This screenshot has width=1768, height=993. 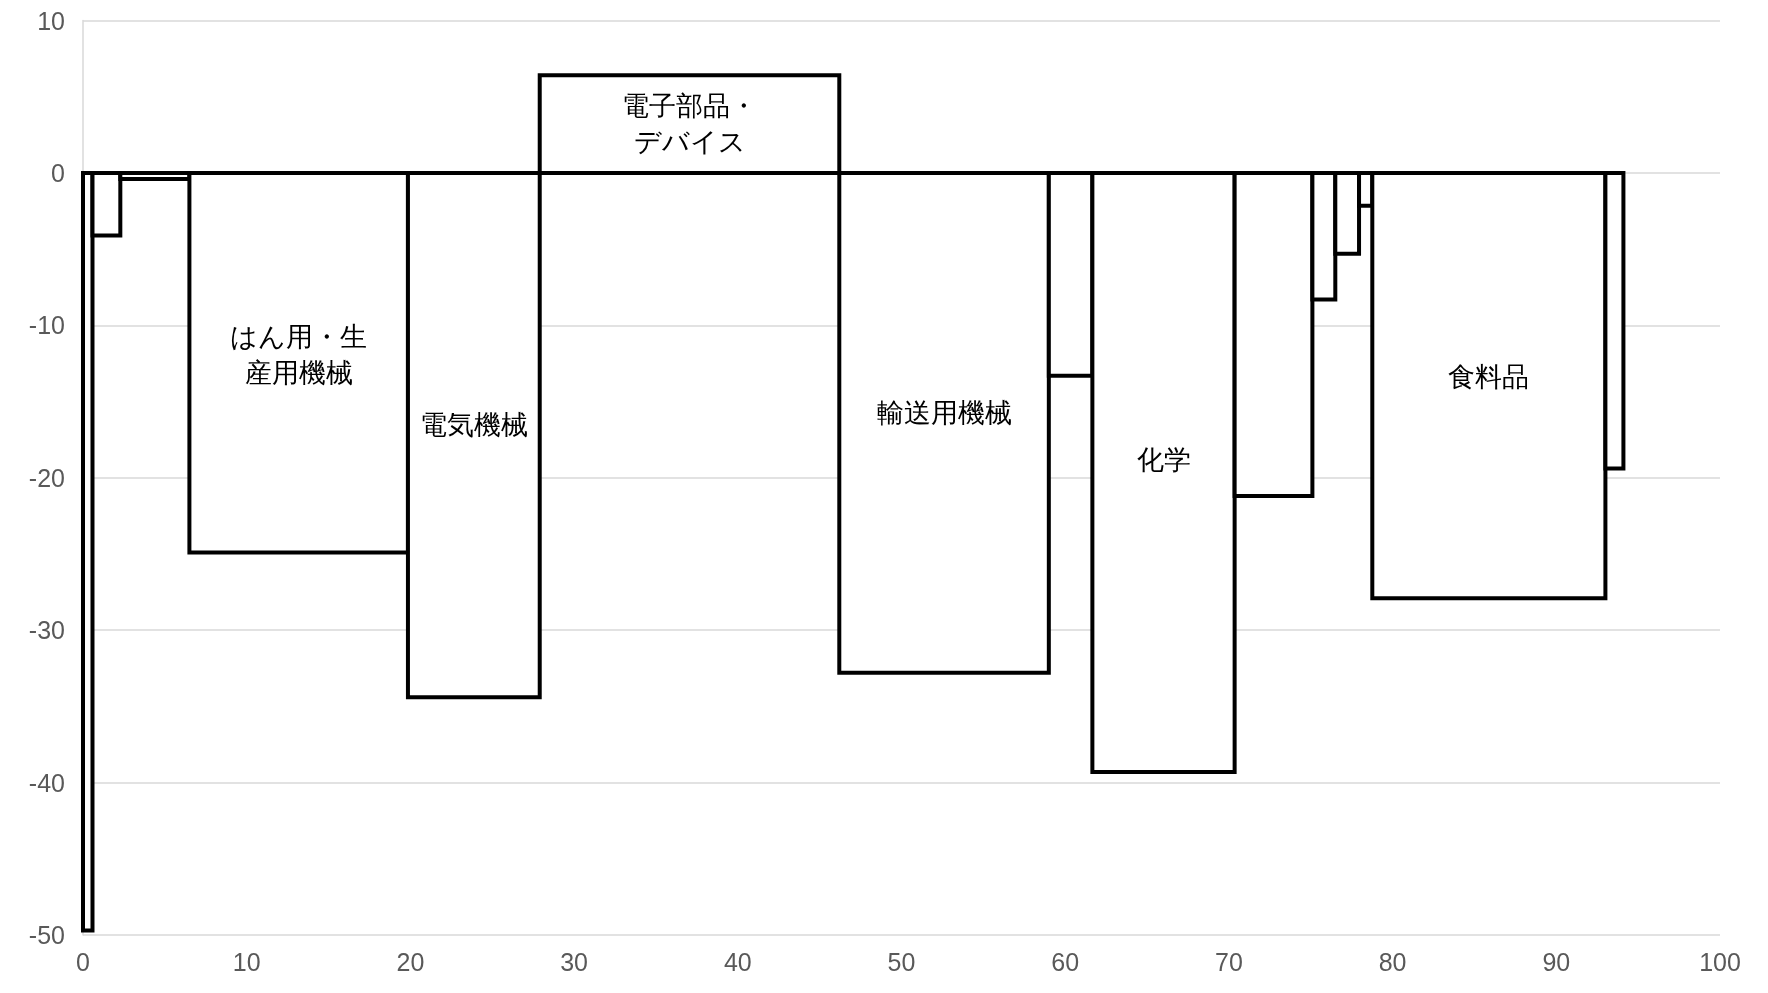 What do you see at coordinates (1163, 460) in the screenshot?
I see `data-label: 化学` at bounding box center [1163, 460].